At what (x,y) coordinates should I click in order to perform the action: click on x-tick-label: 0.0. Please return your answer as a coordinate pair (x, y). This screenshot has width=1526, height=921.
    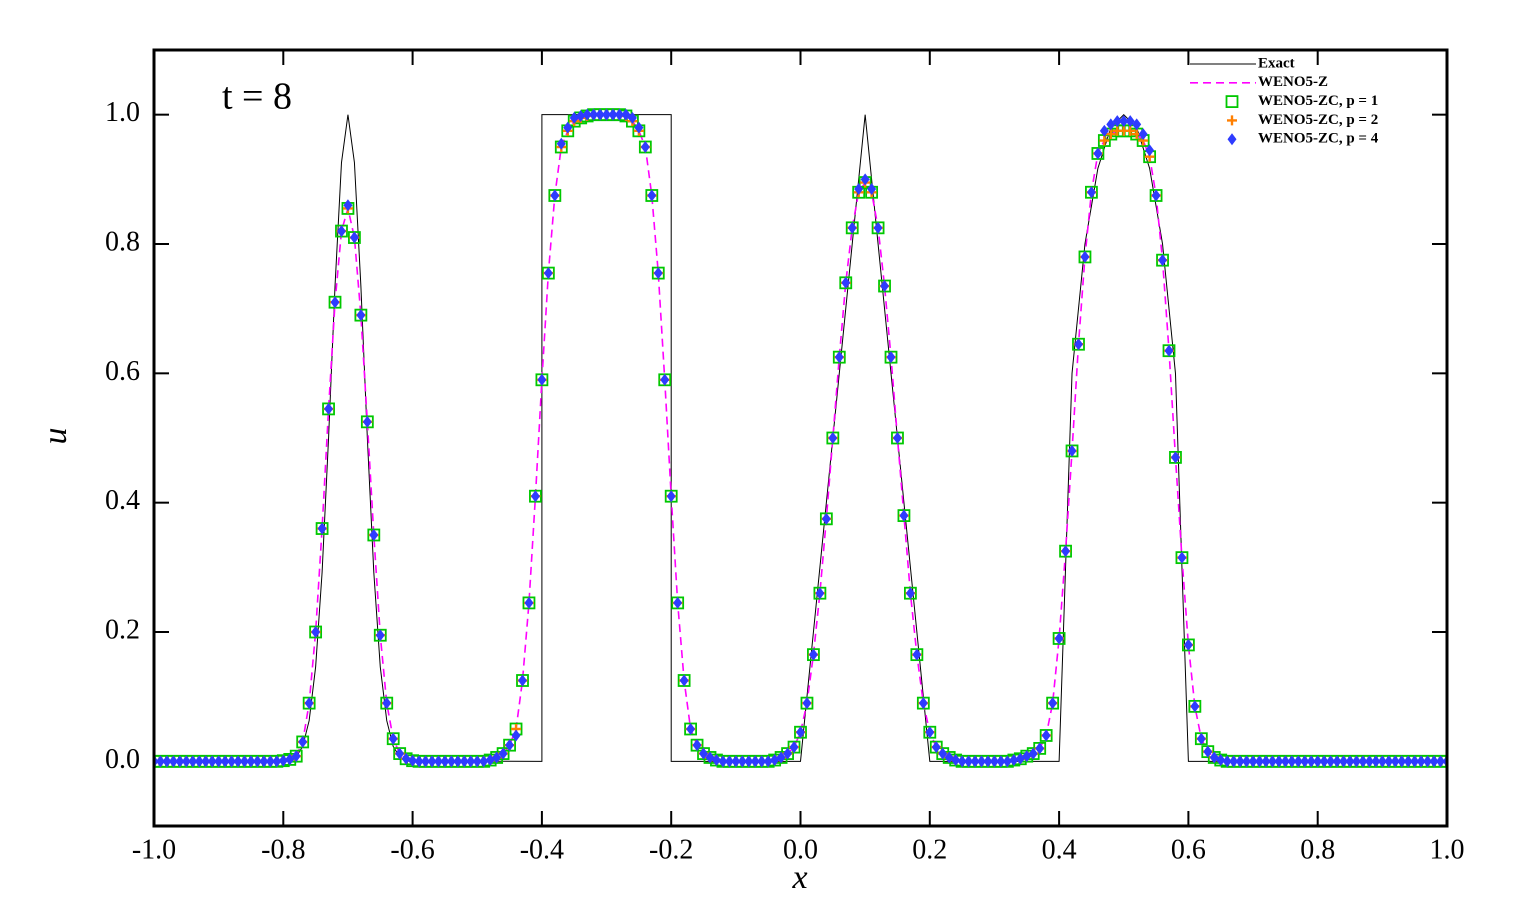
    Looking at the image, I should click on (800, 849).